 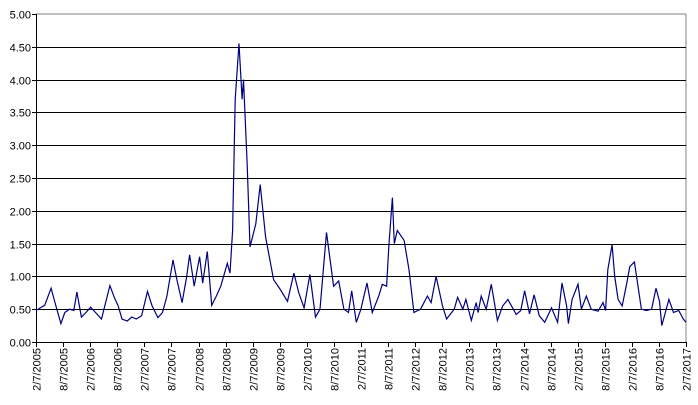 I want to click on x-tick-label: 8/7/2008, so click(x=228, y=369).